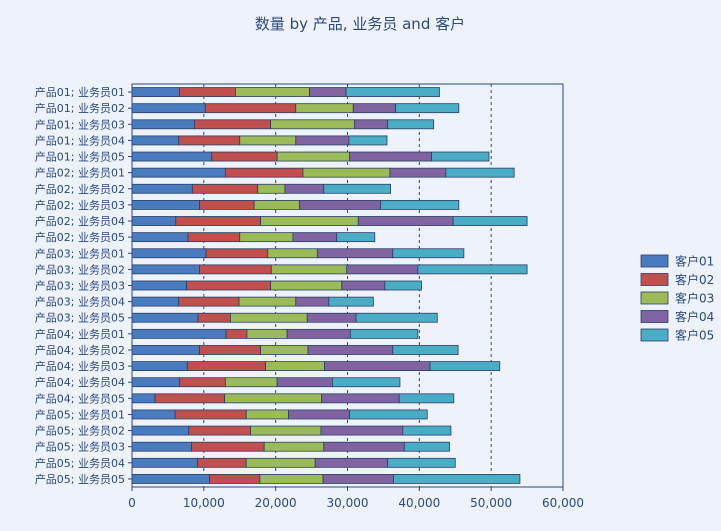 Image resolution: width=721 pixels, height=531 pixels. I want to click on y-tick-label: 产品04; 业务员01, so click(80, 334).